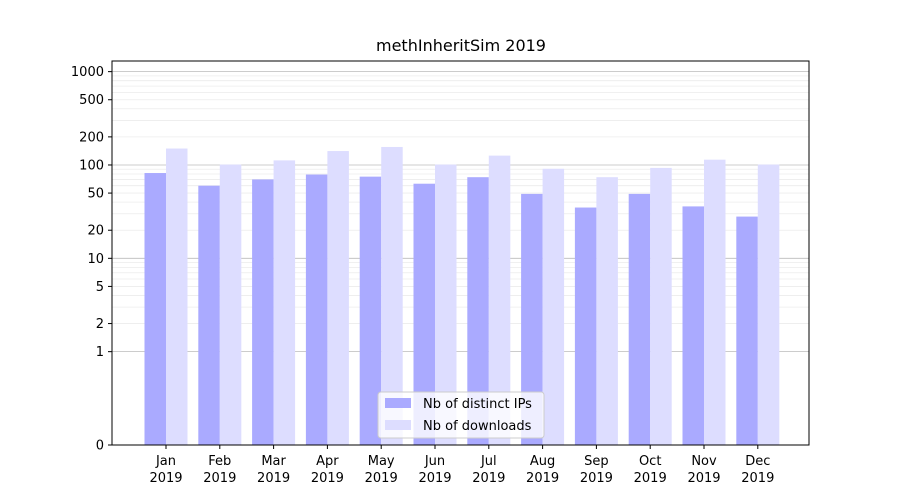  Describe the element at coordinates (100, 287) in the screenshot. I see `y-tick-label: 5` at that location.